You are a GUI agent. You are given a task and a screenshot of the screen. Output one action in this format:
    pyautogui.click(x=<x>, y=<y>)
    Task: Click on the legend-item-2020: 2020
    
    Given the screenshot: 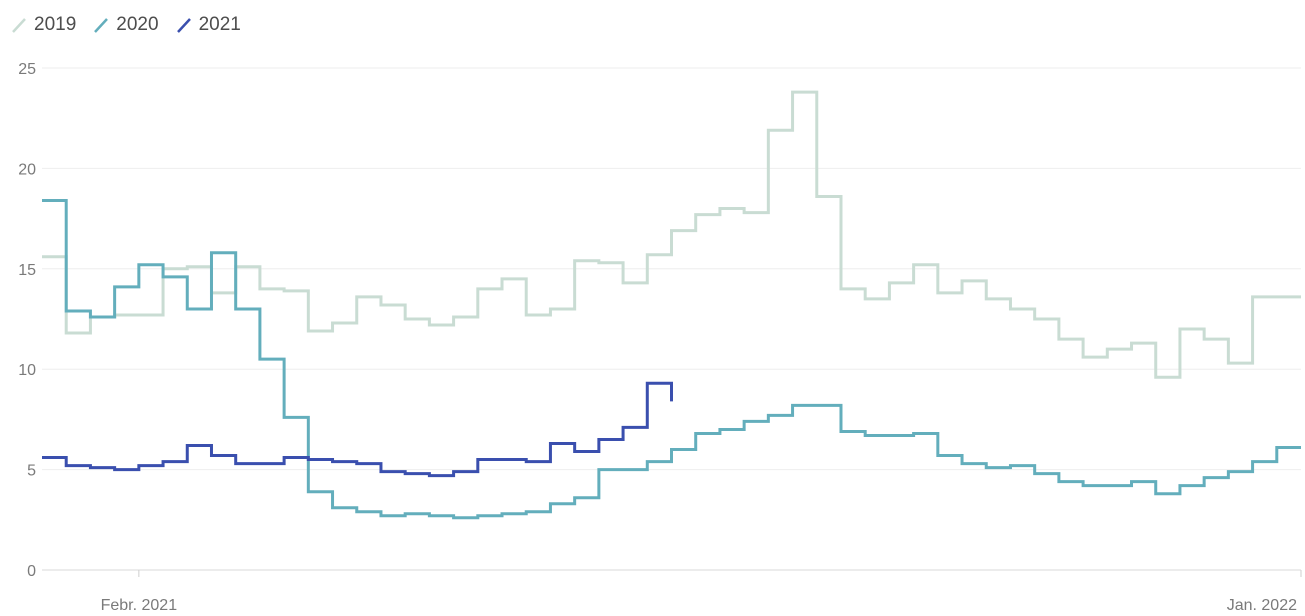 What is the action you would take?
    pyautogui.click(x=125, y=25)
    